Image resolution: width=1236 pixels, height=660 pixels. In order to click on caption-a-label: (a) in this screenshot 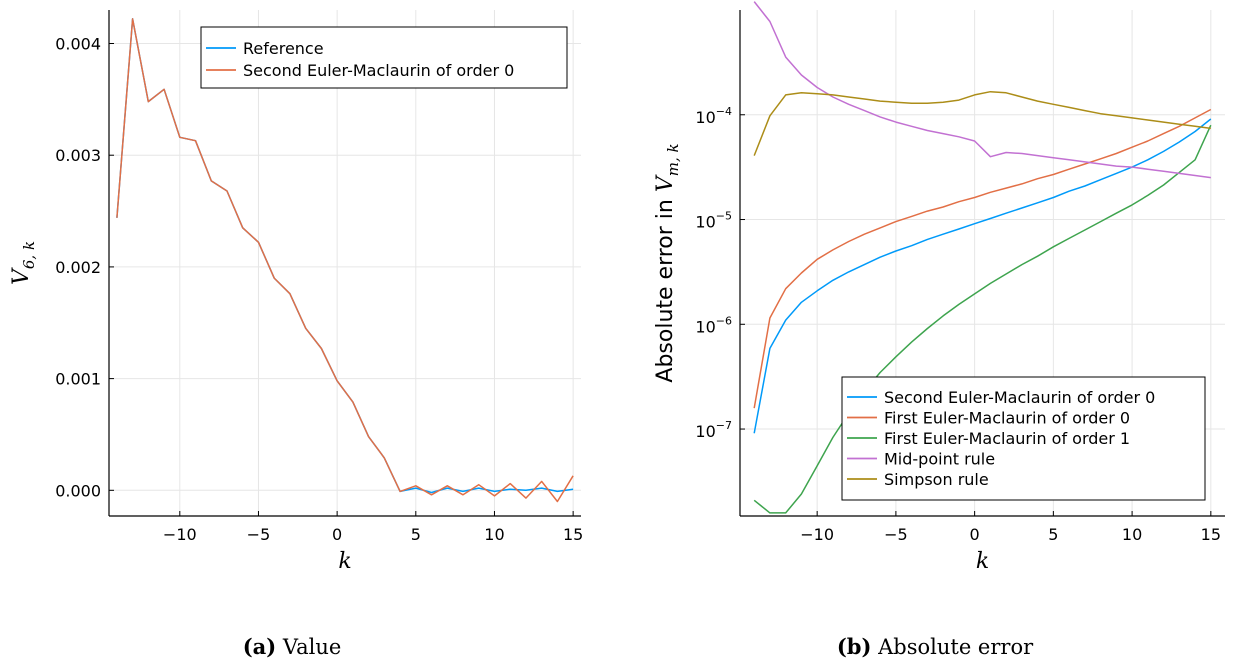, I will do `click(259, 646)`.